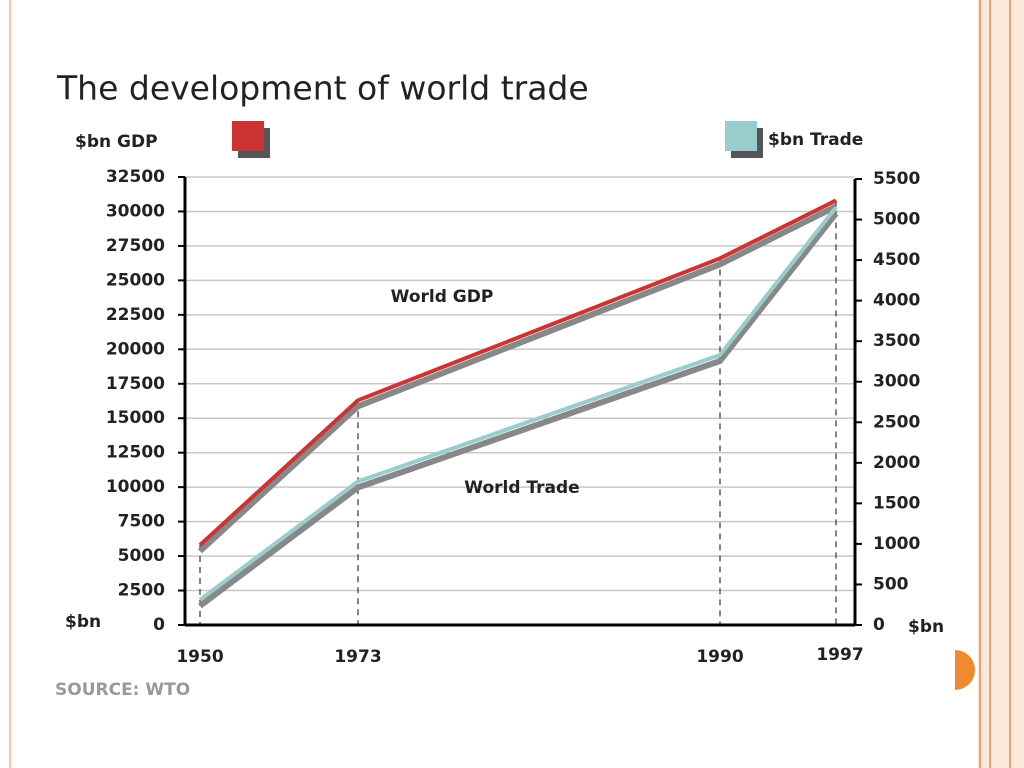  Describe the element at coordinates (141, 522) in the screenshot. I see `y-tick-label: 7500` at that location.